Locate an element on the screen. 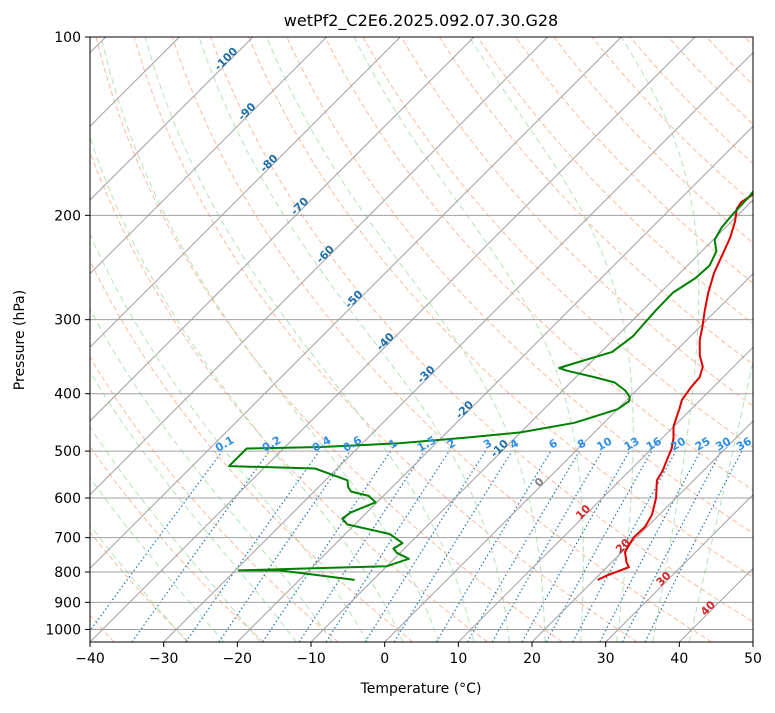 This screenshot has width=775, height=713. x-axis-label: Temperature (°C) is located at coordinates (421, 689).